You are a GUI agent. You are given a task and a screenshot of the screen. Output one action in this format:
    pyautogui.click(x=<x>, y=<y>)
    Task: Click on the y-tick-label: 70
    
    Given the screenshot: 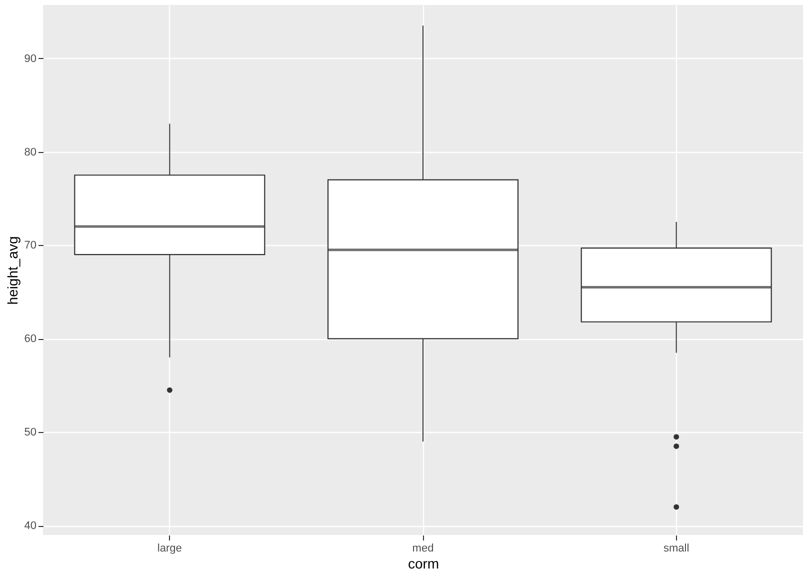 What is the action you would take?
    pyautogui.click(x=30, y=246)
    